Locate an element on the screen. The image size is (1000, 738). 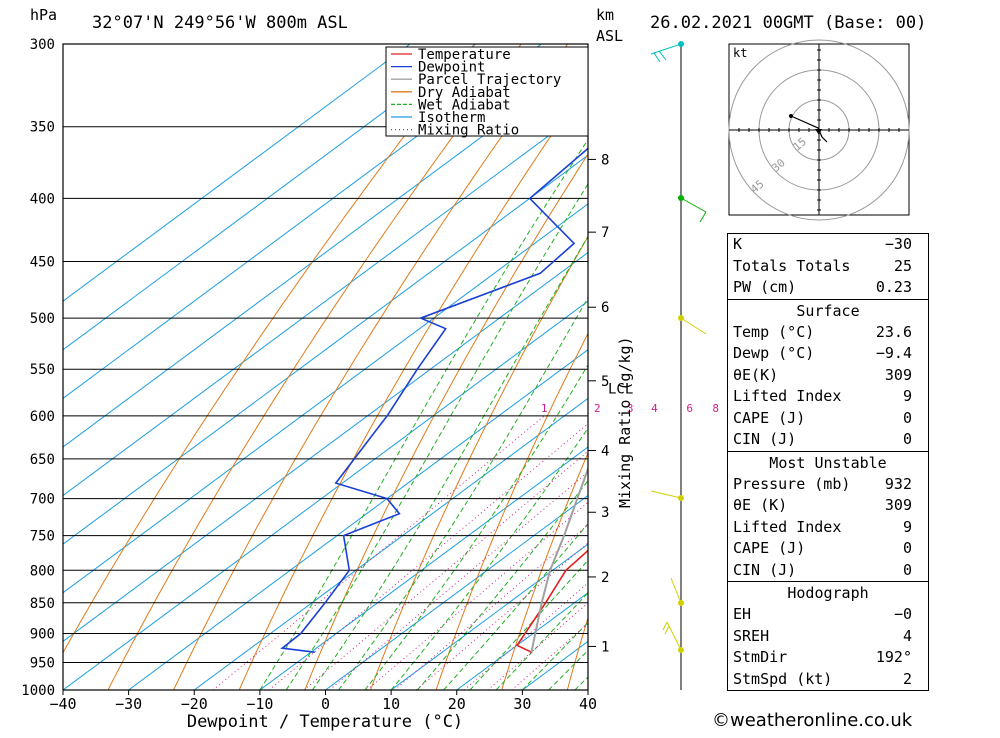
pressure-tick-label: 950 is located at coordinates (42, 663).